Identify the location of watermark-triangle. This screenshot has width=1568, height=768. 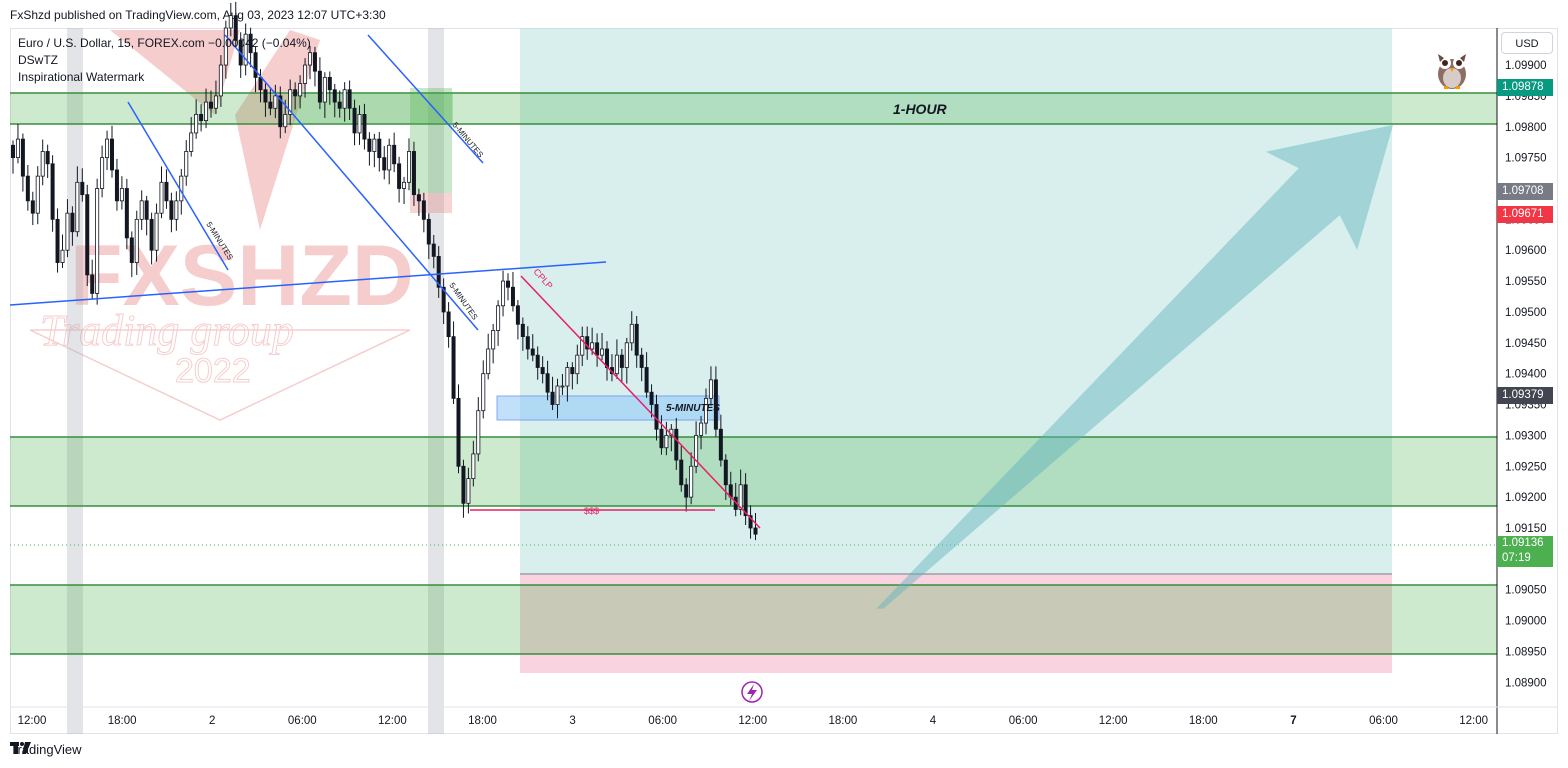
(220, 375).